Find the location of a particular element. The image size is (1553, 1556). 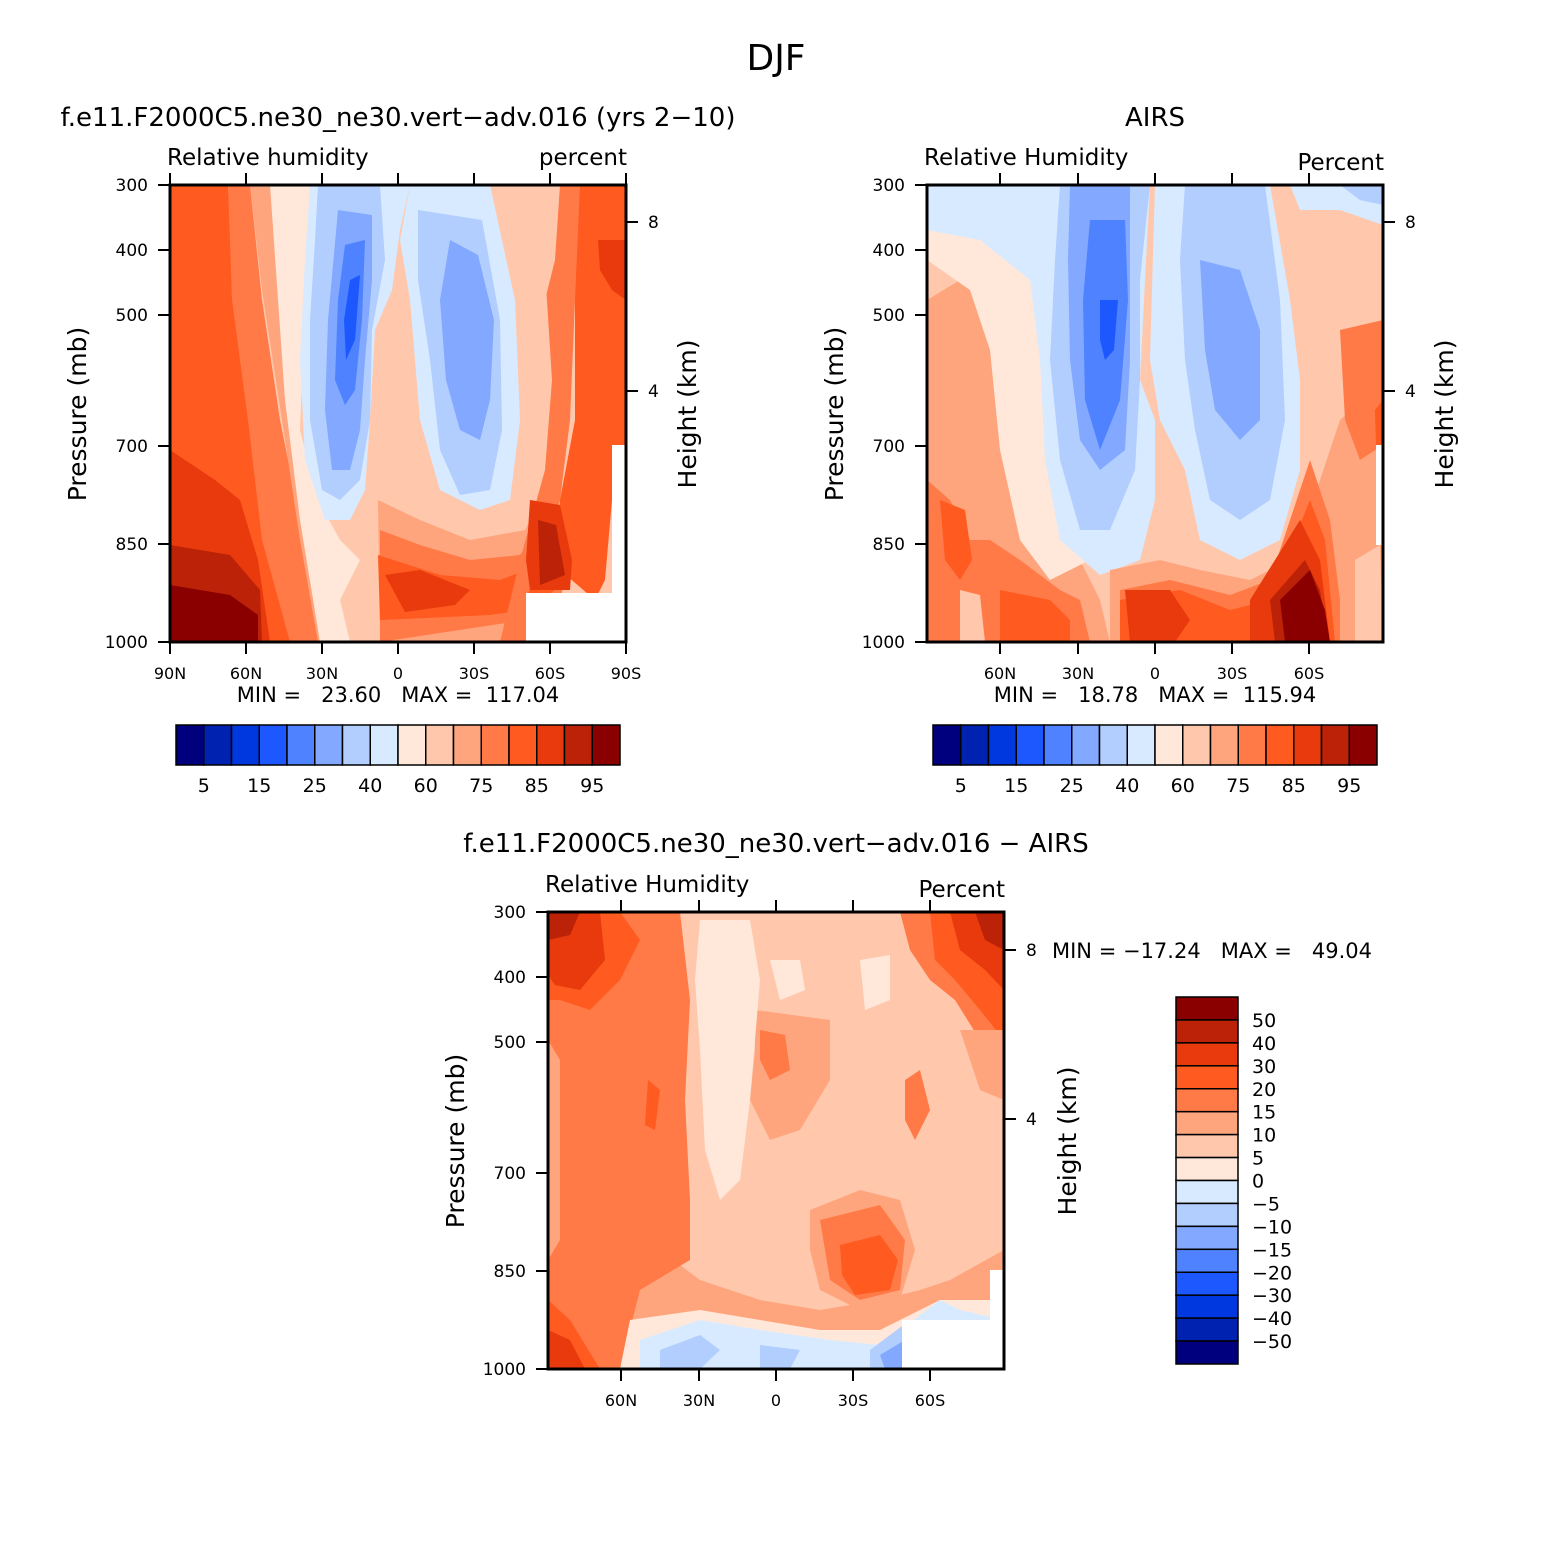

y-tick-label: 850 is located at coordinates (132, 545).